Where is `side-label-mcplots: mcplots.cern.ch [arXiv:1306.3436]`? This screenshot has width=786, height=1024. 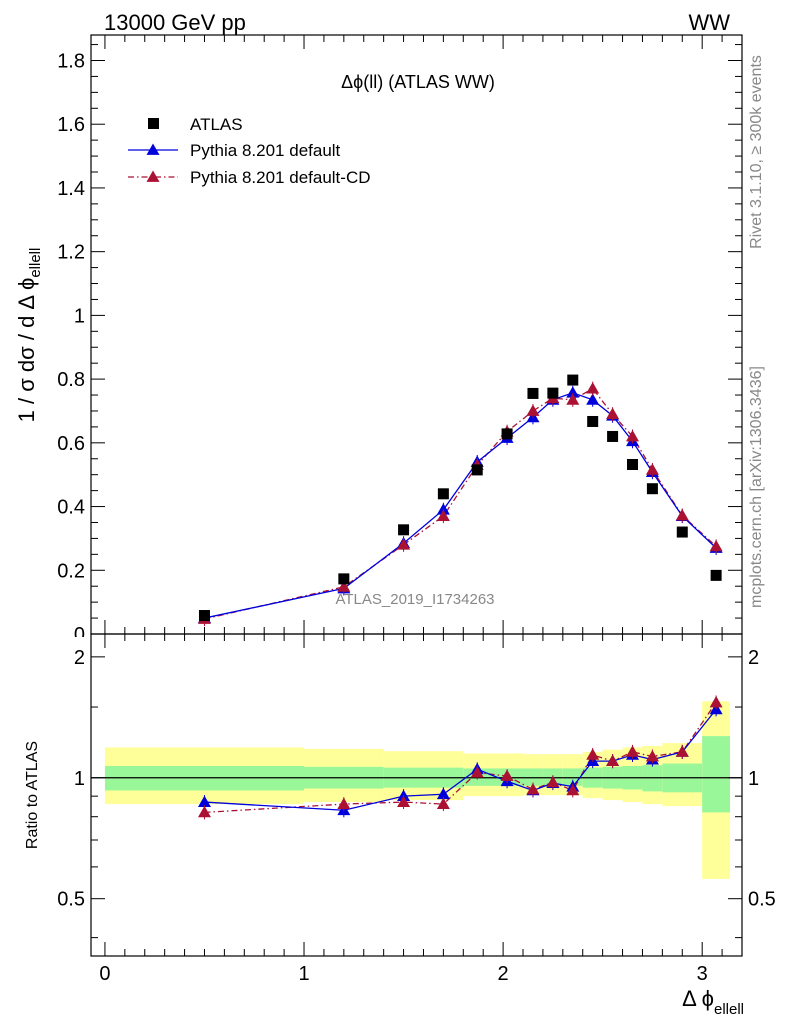 side-label-mcplots: mcplots.cern.ch [arXiv:1306.3436] is located at coordinates (756, 487).